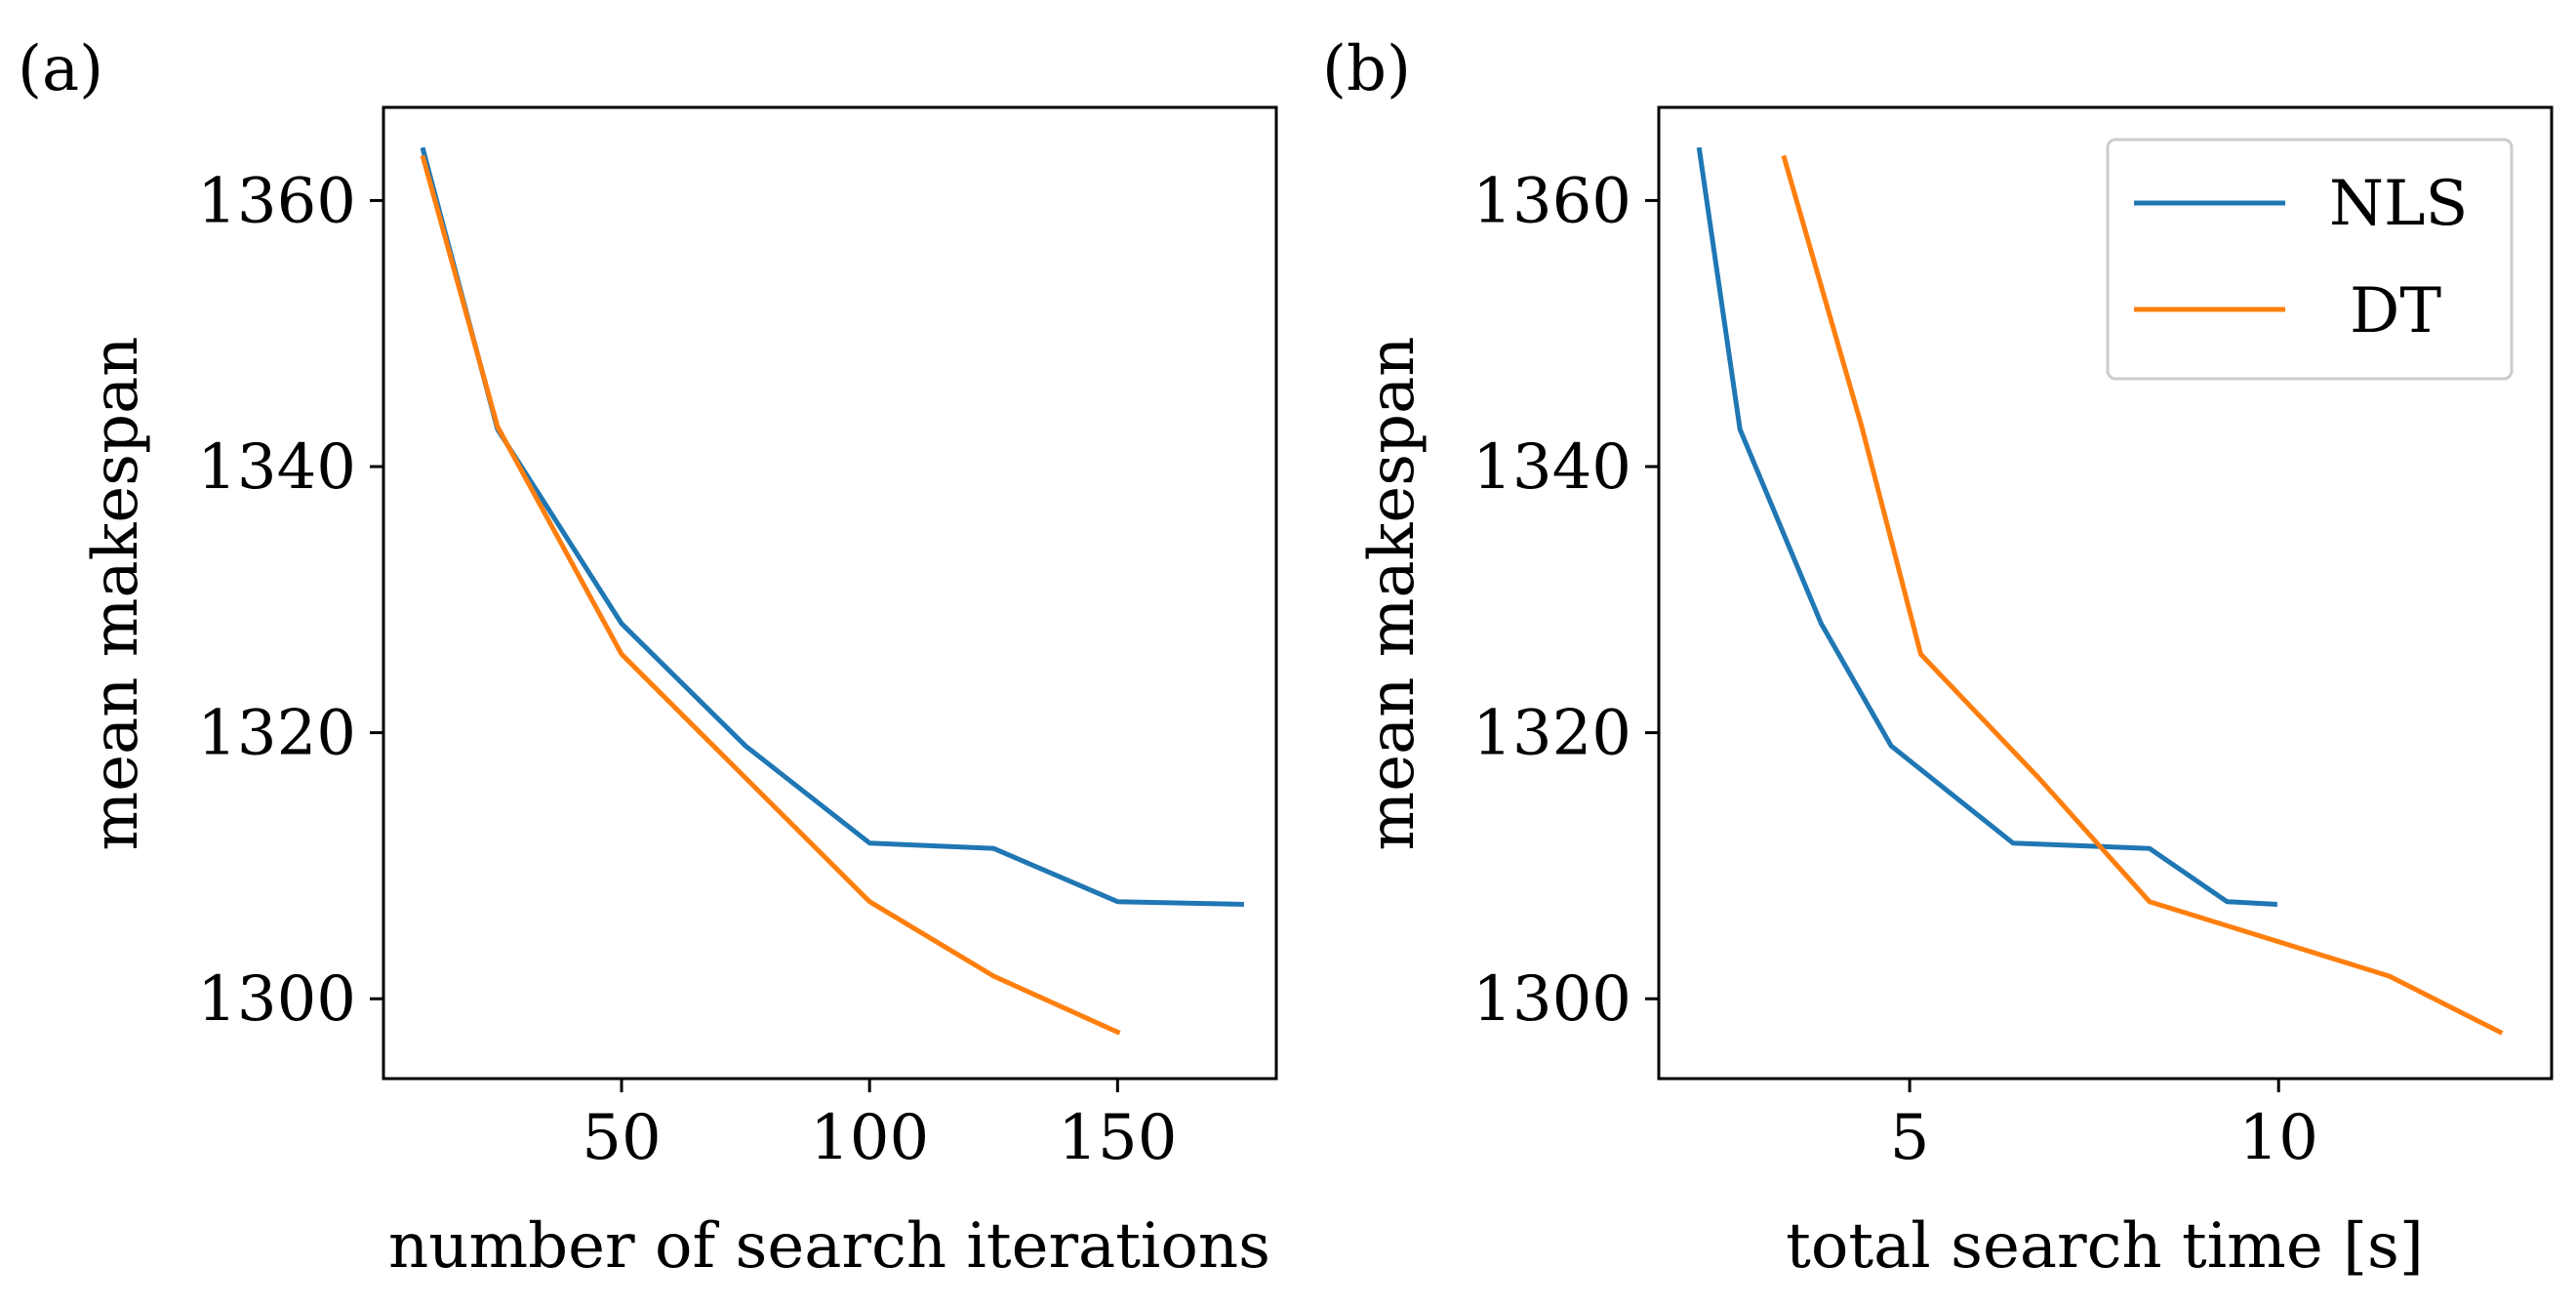 This screenshot has height=1308, width=2576. What do you see at coordinates (1366, 69) in the screenshot?
I see `panel-b-label: (b)` at bounding box center [1366, 69].